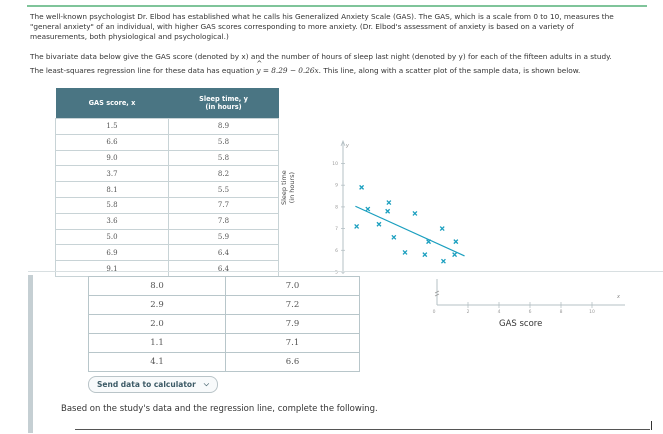  What do you see at coordinates (292, 286) in the screenshot?
I see `cell-sleep-time: 7.0` at bounding box center [292, 286].